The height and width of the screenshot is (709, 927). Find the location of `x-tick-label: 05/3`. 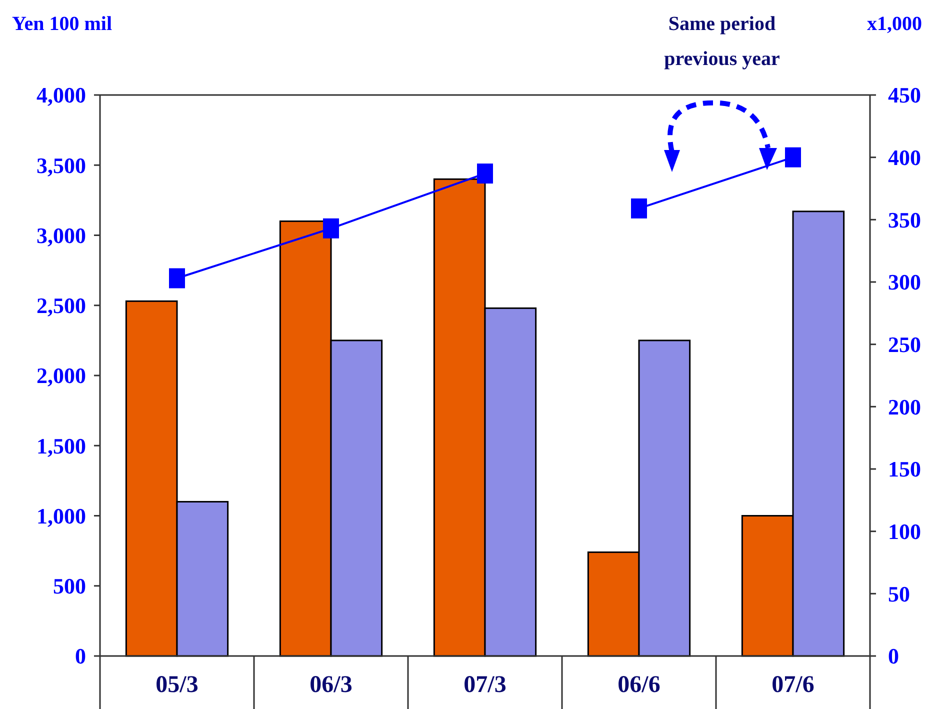

x-tick-label: 05/3 is located at coordinates (177, 685).